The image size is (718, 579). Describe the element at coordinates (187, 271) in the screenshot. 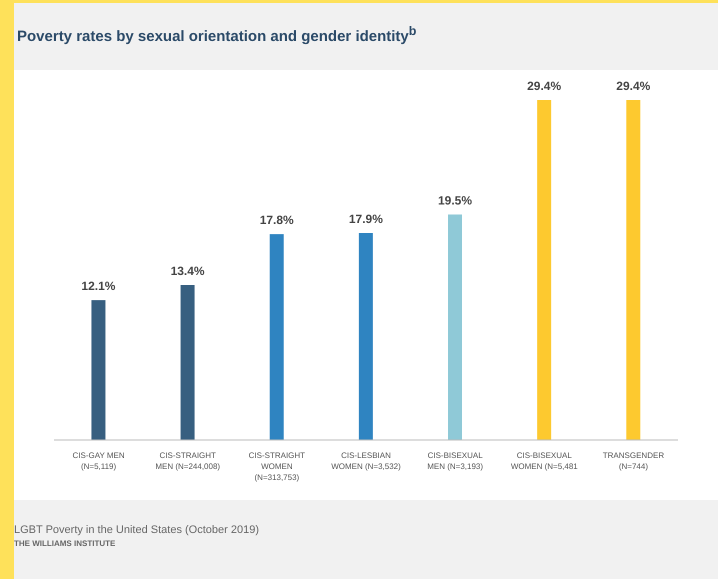

I see `data-label: 13.4%` at that location.